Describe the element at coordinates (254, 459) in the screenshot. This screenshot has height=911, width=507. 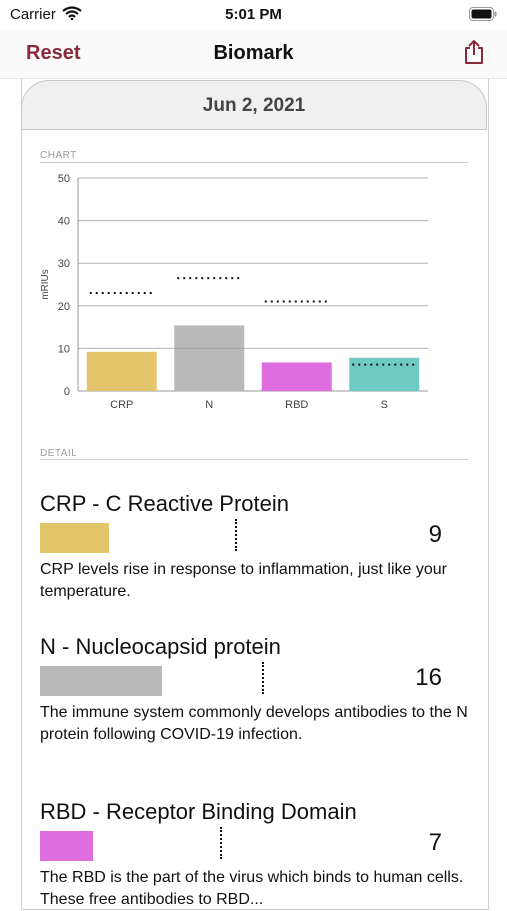
I see `detail-section-divider` at that location.